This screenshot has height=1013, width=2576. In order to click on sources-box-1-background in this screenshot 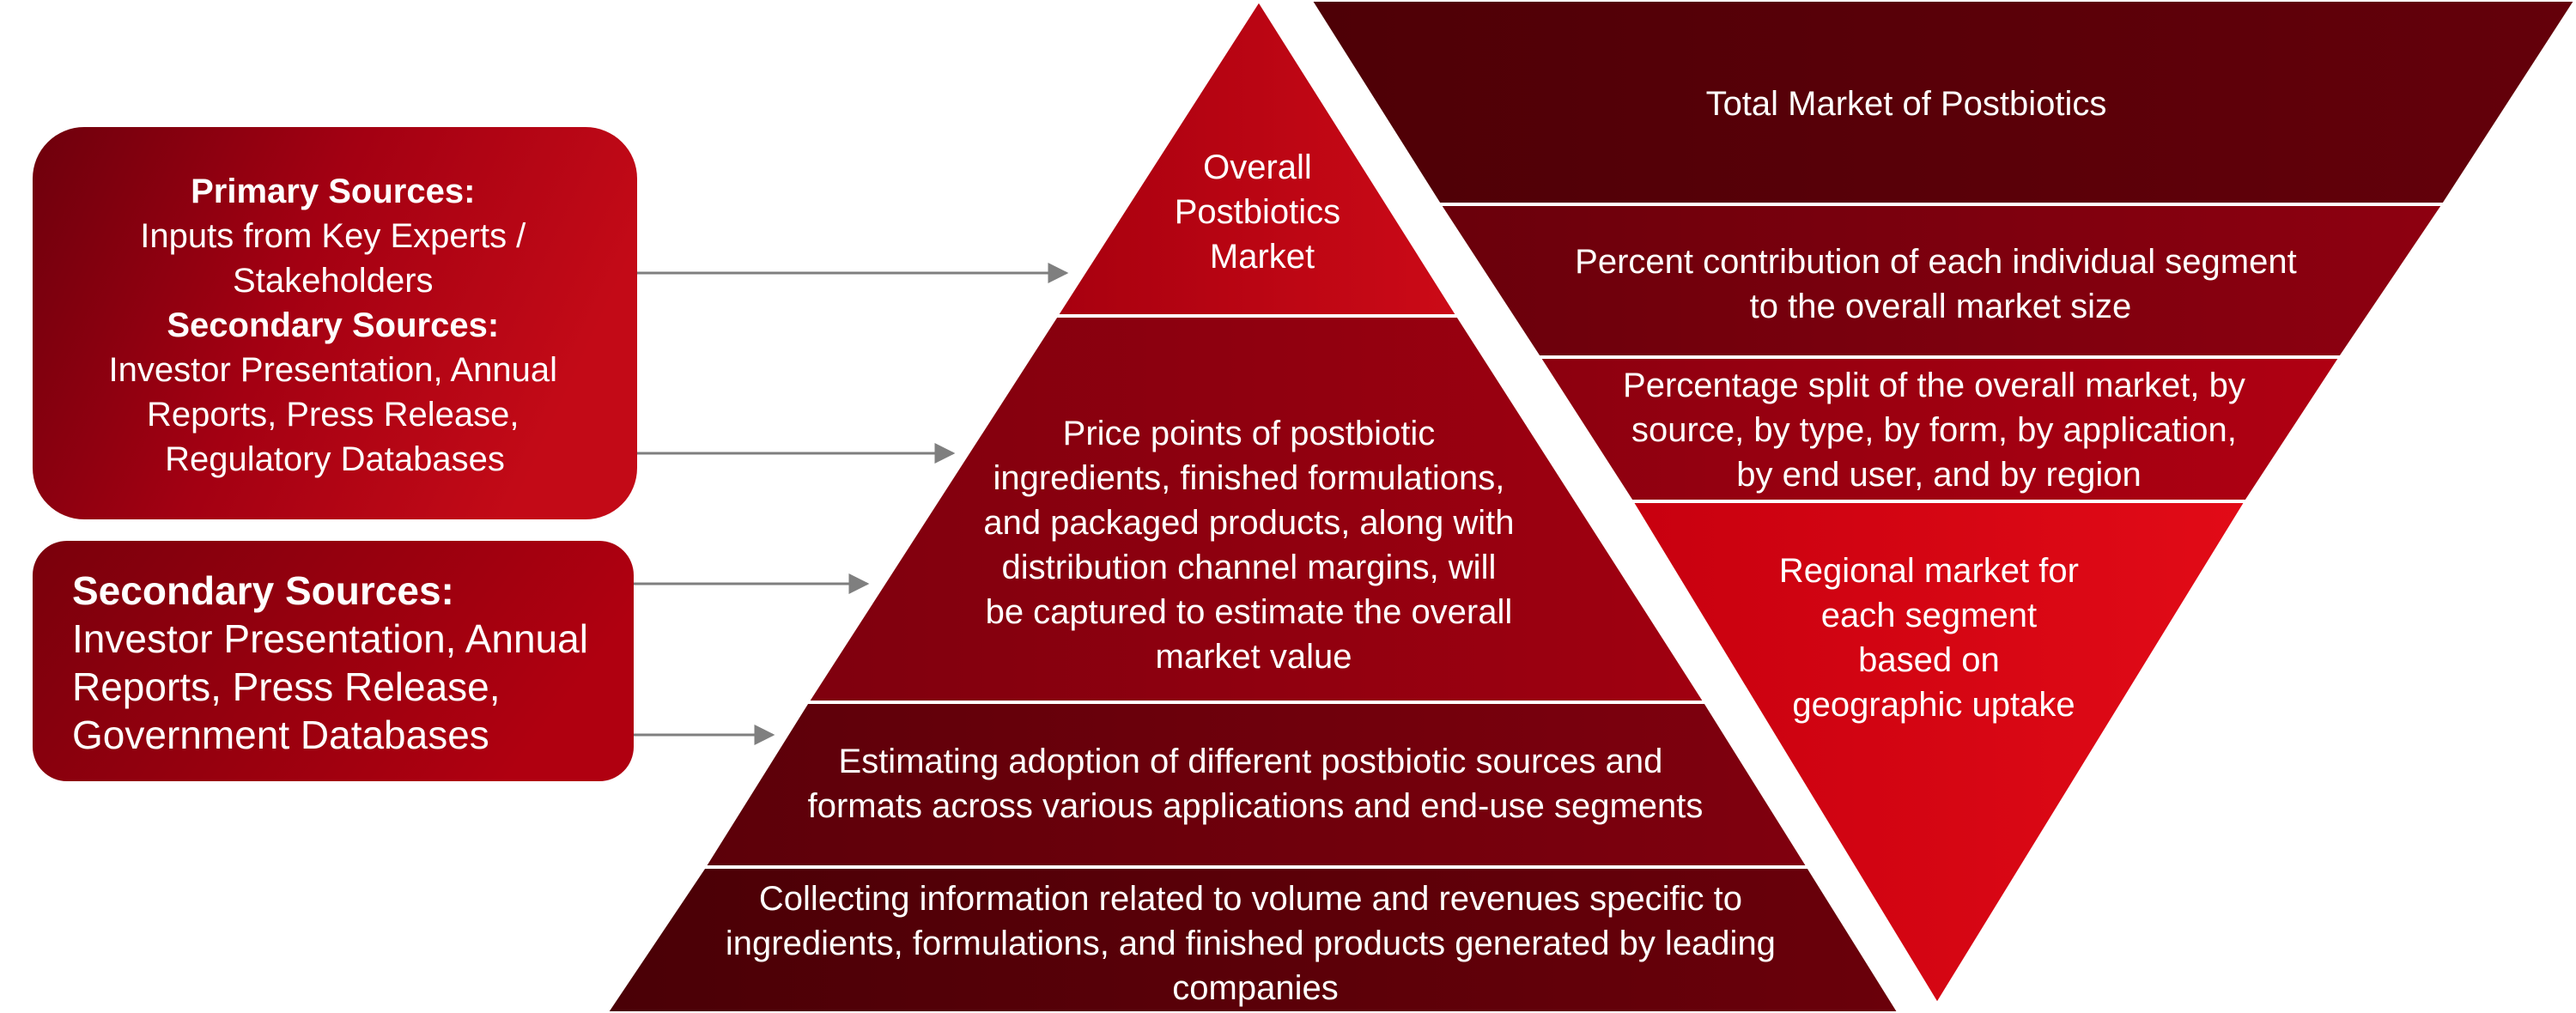, I will do `click(335, 323)`.